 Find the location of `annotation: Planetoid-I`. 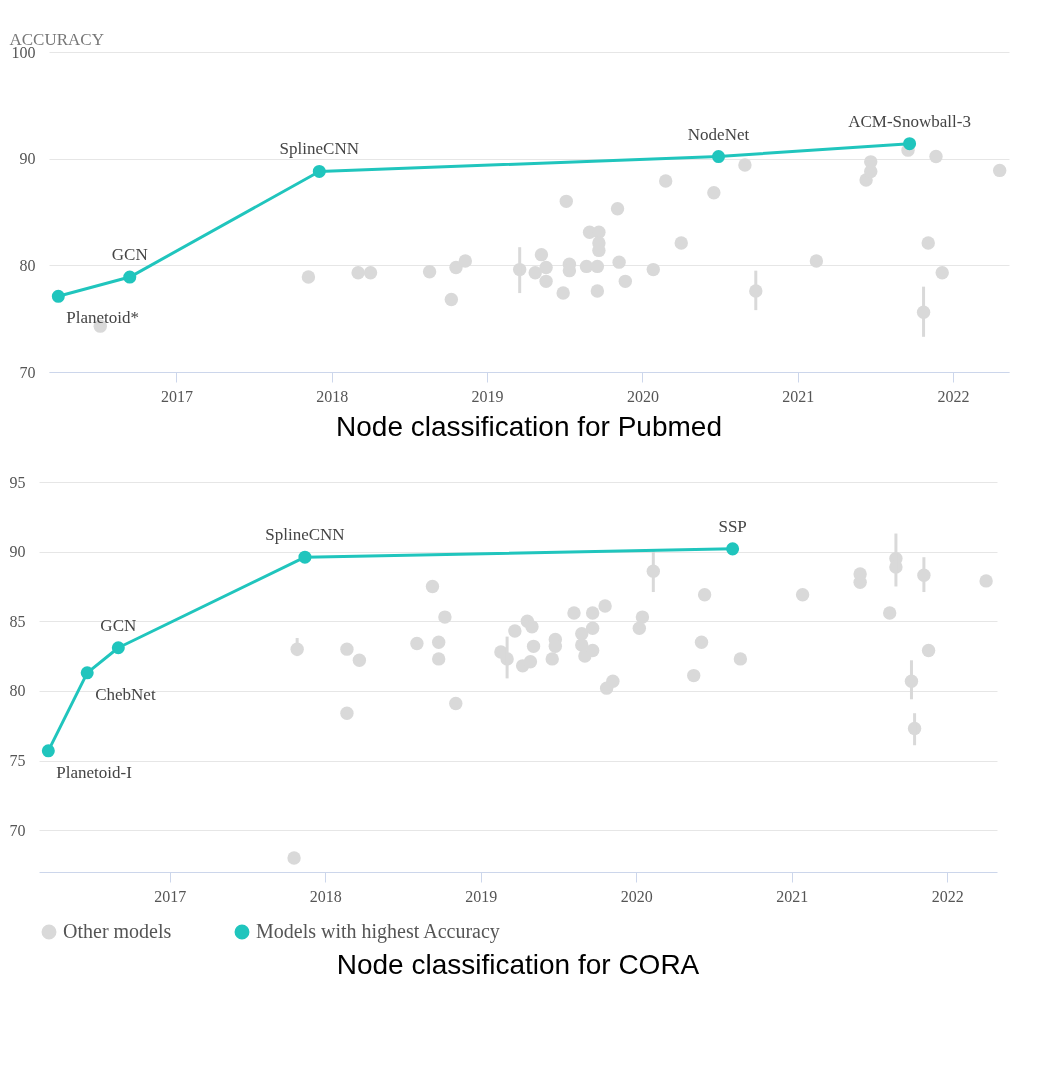

annotation: Planetoid-I is located at coordinates (94, 772).